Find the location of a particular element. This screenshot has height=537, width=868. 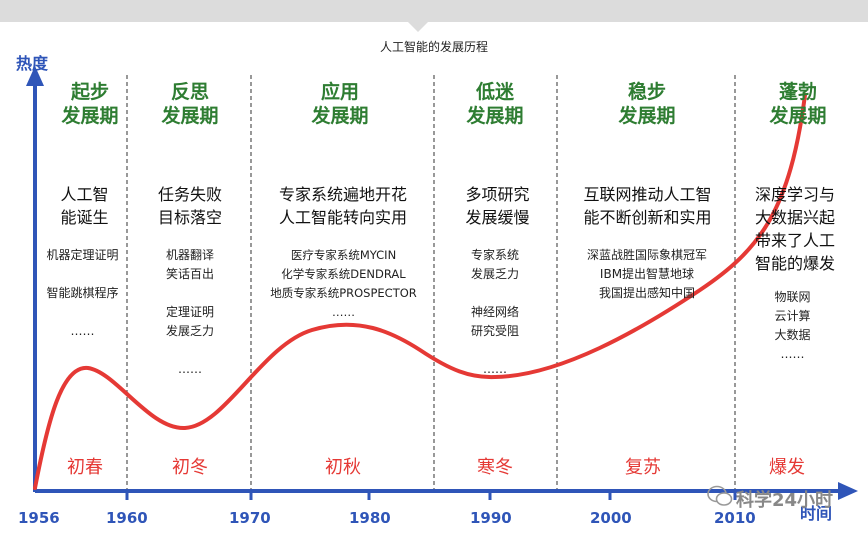

event-line: 发展缓慢 is located at coordinates (497, 217).